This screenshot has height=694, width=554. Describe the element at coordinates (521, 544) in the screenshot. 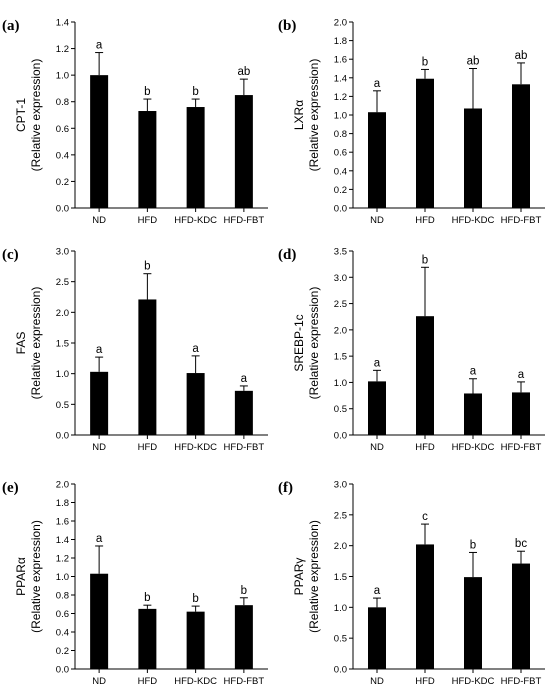

I see `significance-label: bc` at that location.